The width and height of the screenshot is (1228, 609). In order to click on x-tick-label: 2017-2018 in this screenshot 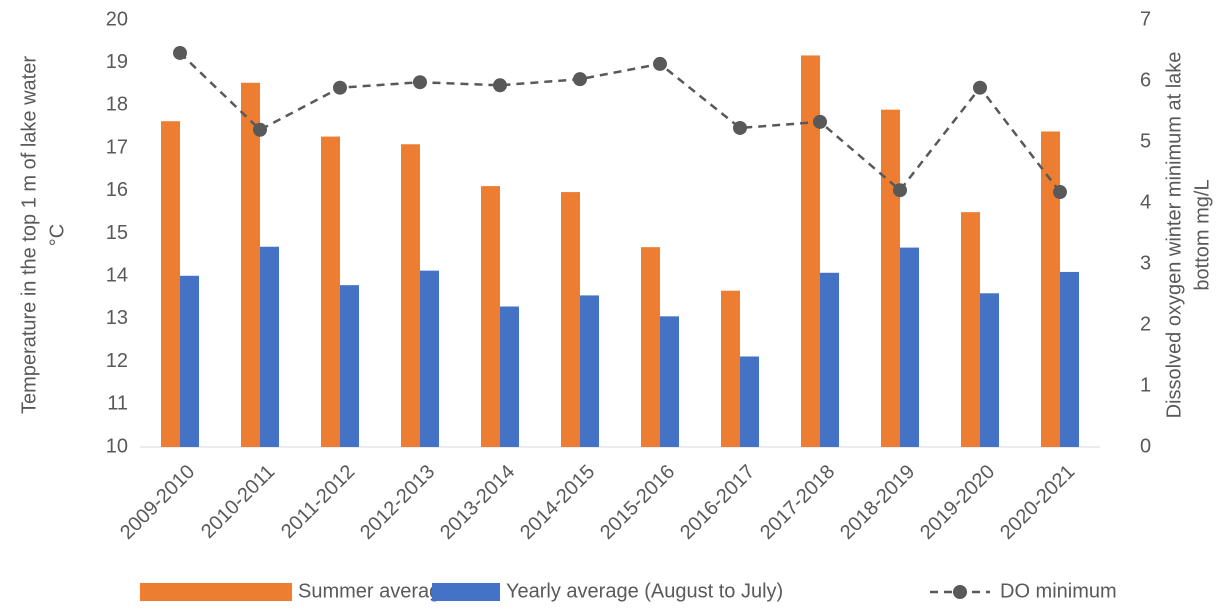, I will do `click(797, 502)`.